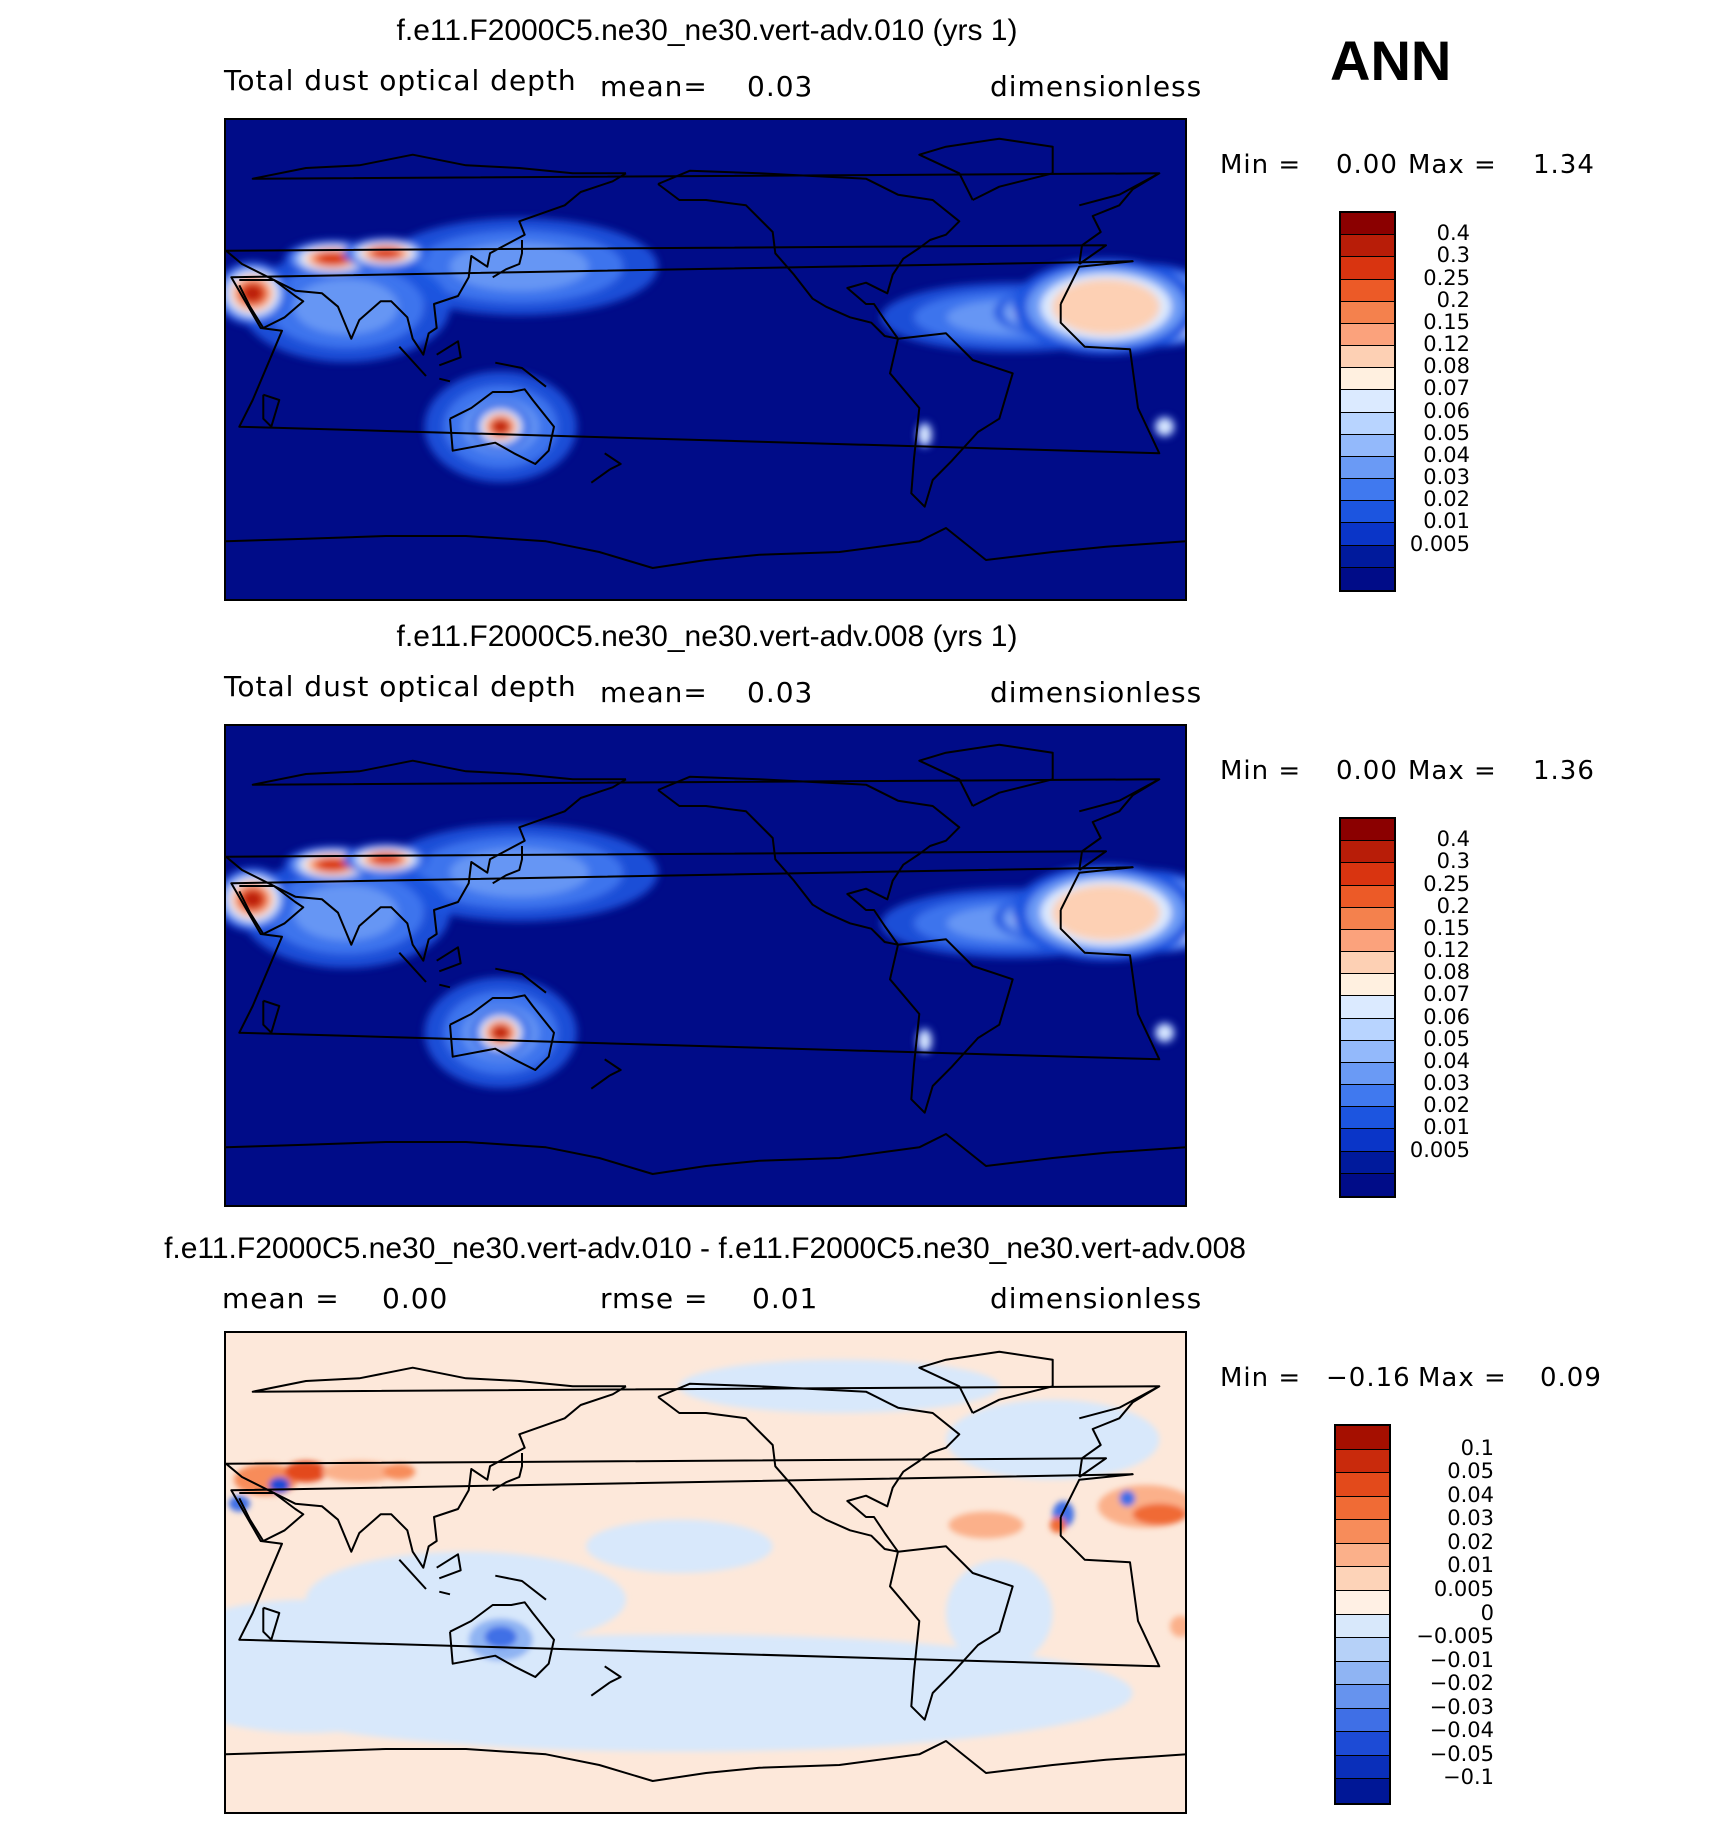  I want to click on map-field, so click(705, 965).